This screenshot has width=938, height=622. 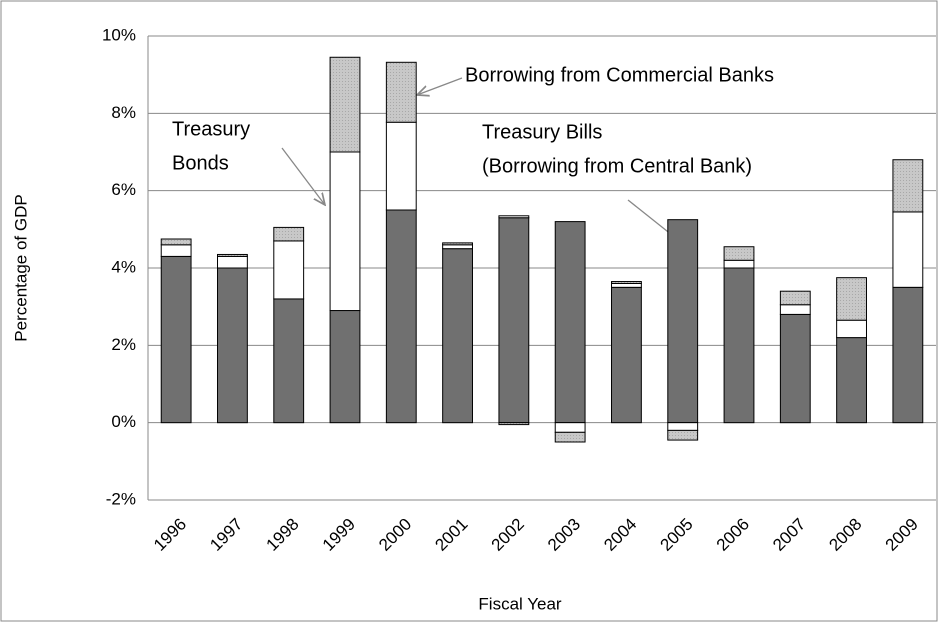 What do you see at coordinates (619, 75) in the screenshot?
I see `annotation: Borrowing from Commercial Banks` at bounding box center [619, 75].